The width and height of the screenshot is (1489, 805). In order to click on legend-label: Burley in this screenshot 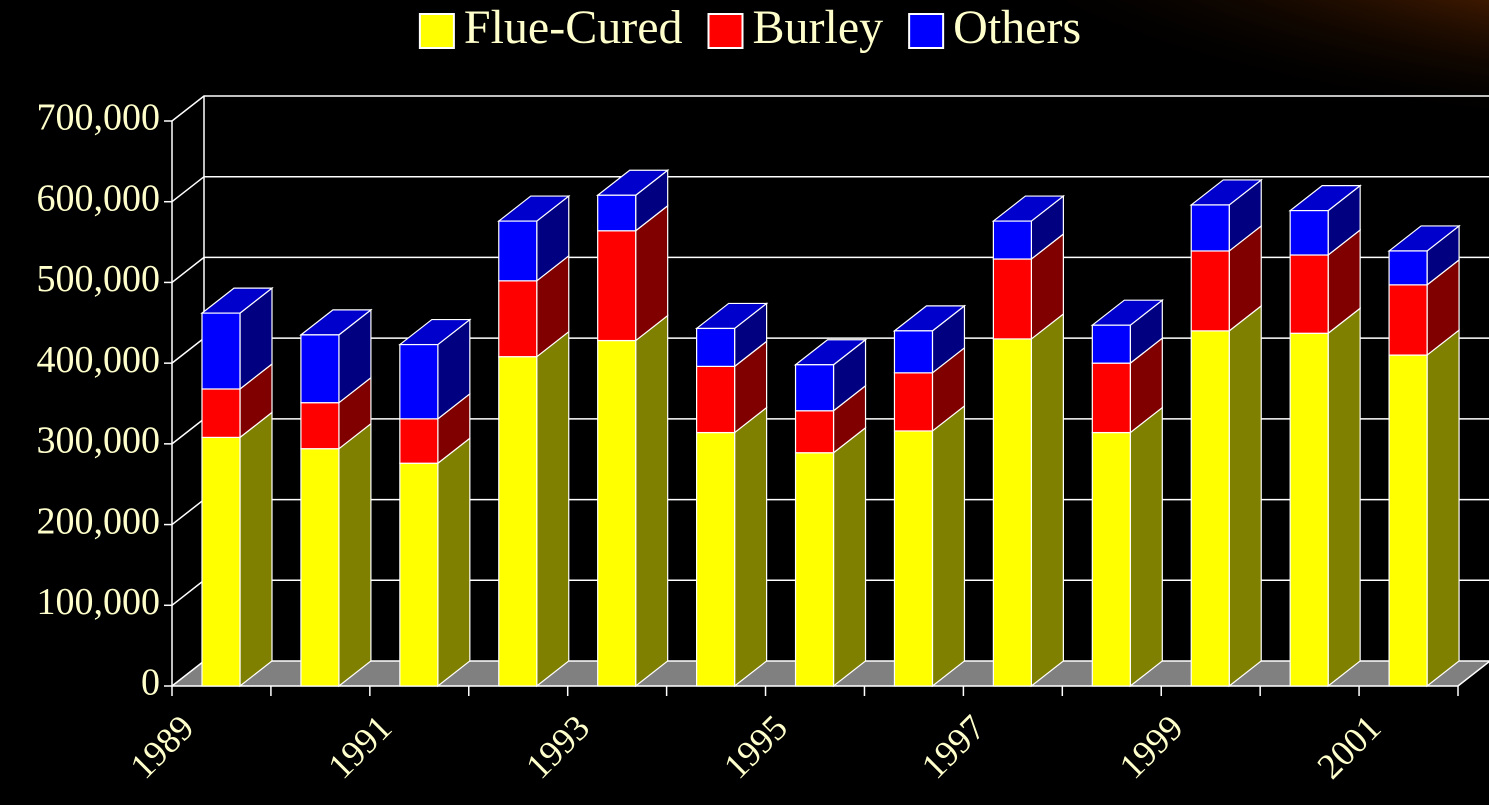, I will do `click(818, 27)`.